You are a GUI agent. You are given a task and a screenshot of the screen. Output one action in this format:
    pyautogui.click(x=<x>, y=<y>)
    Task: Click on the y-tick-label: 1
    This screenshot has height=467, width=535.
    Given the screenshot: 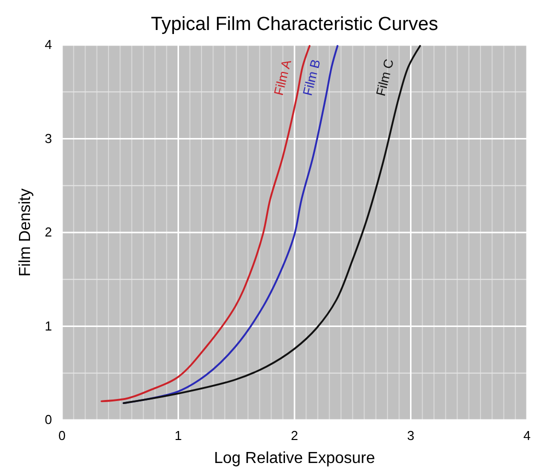 What is the action you would take?
    pyautogui.click(x=48, y=326)
    